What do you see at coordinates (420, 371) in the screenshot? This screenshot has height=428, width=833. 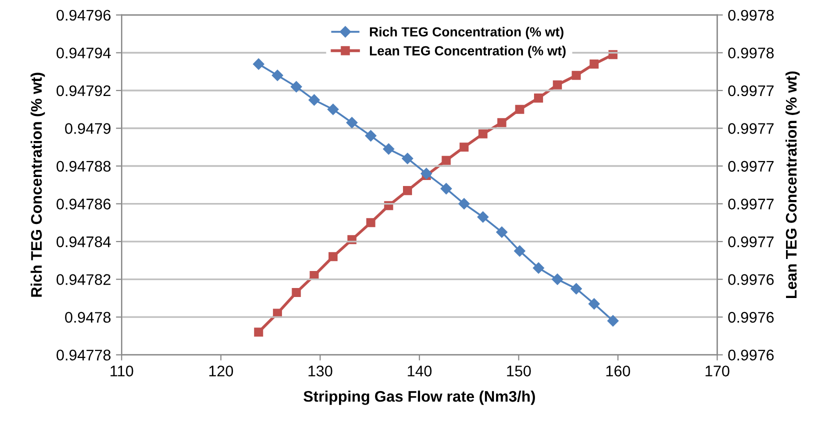 I see `x-tick-label: 140` at bounding box center [420, 371].